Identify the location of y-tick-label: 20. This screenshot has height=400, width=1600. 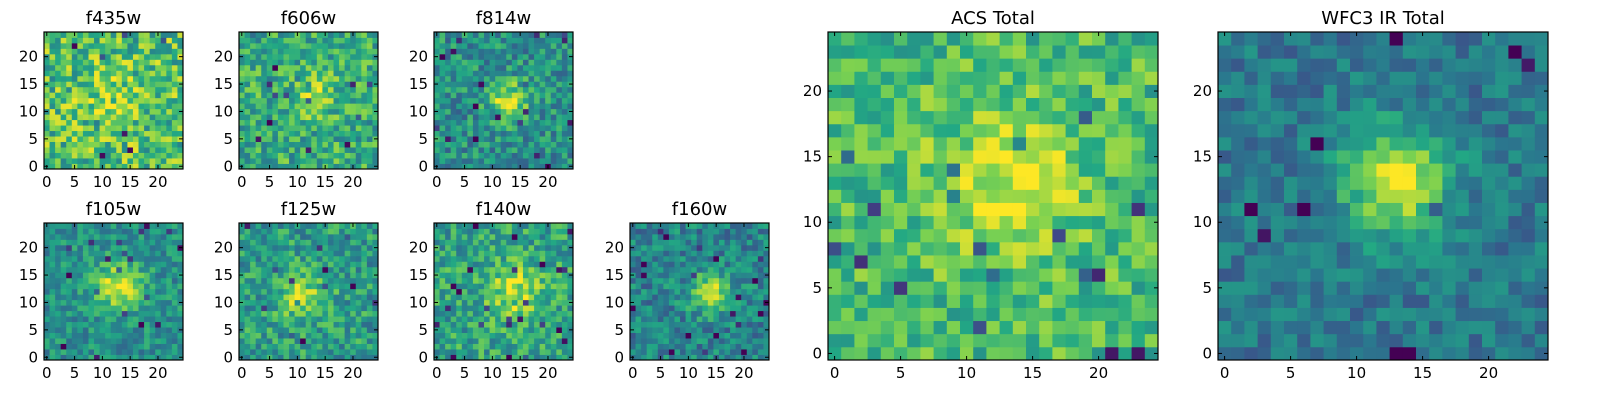
(223, 57).